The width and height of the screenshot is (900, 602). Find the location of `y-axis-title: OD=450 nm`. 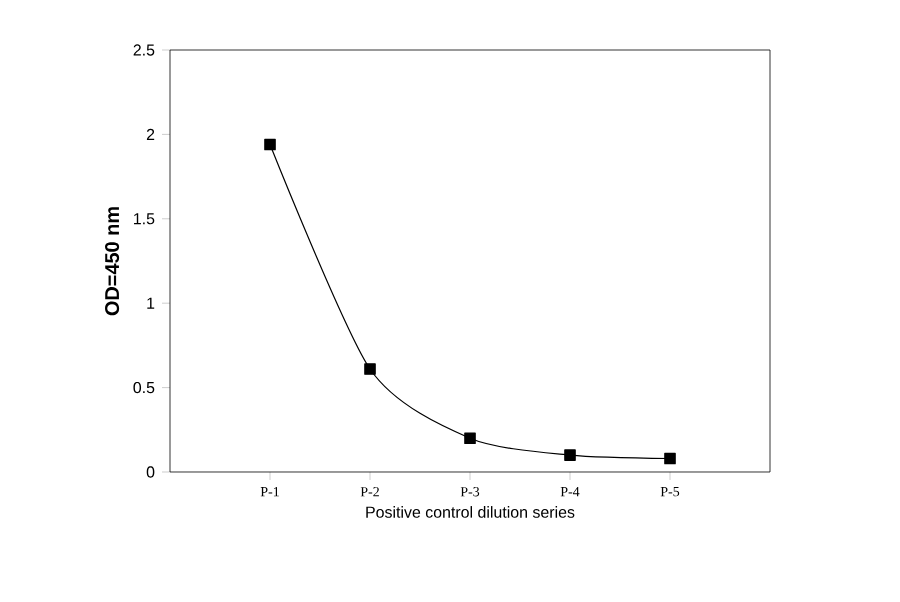

y-axis-title: OD=450 nm is located at coordinates (112, 261).